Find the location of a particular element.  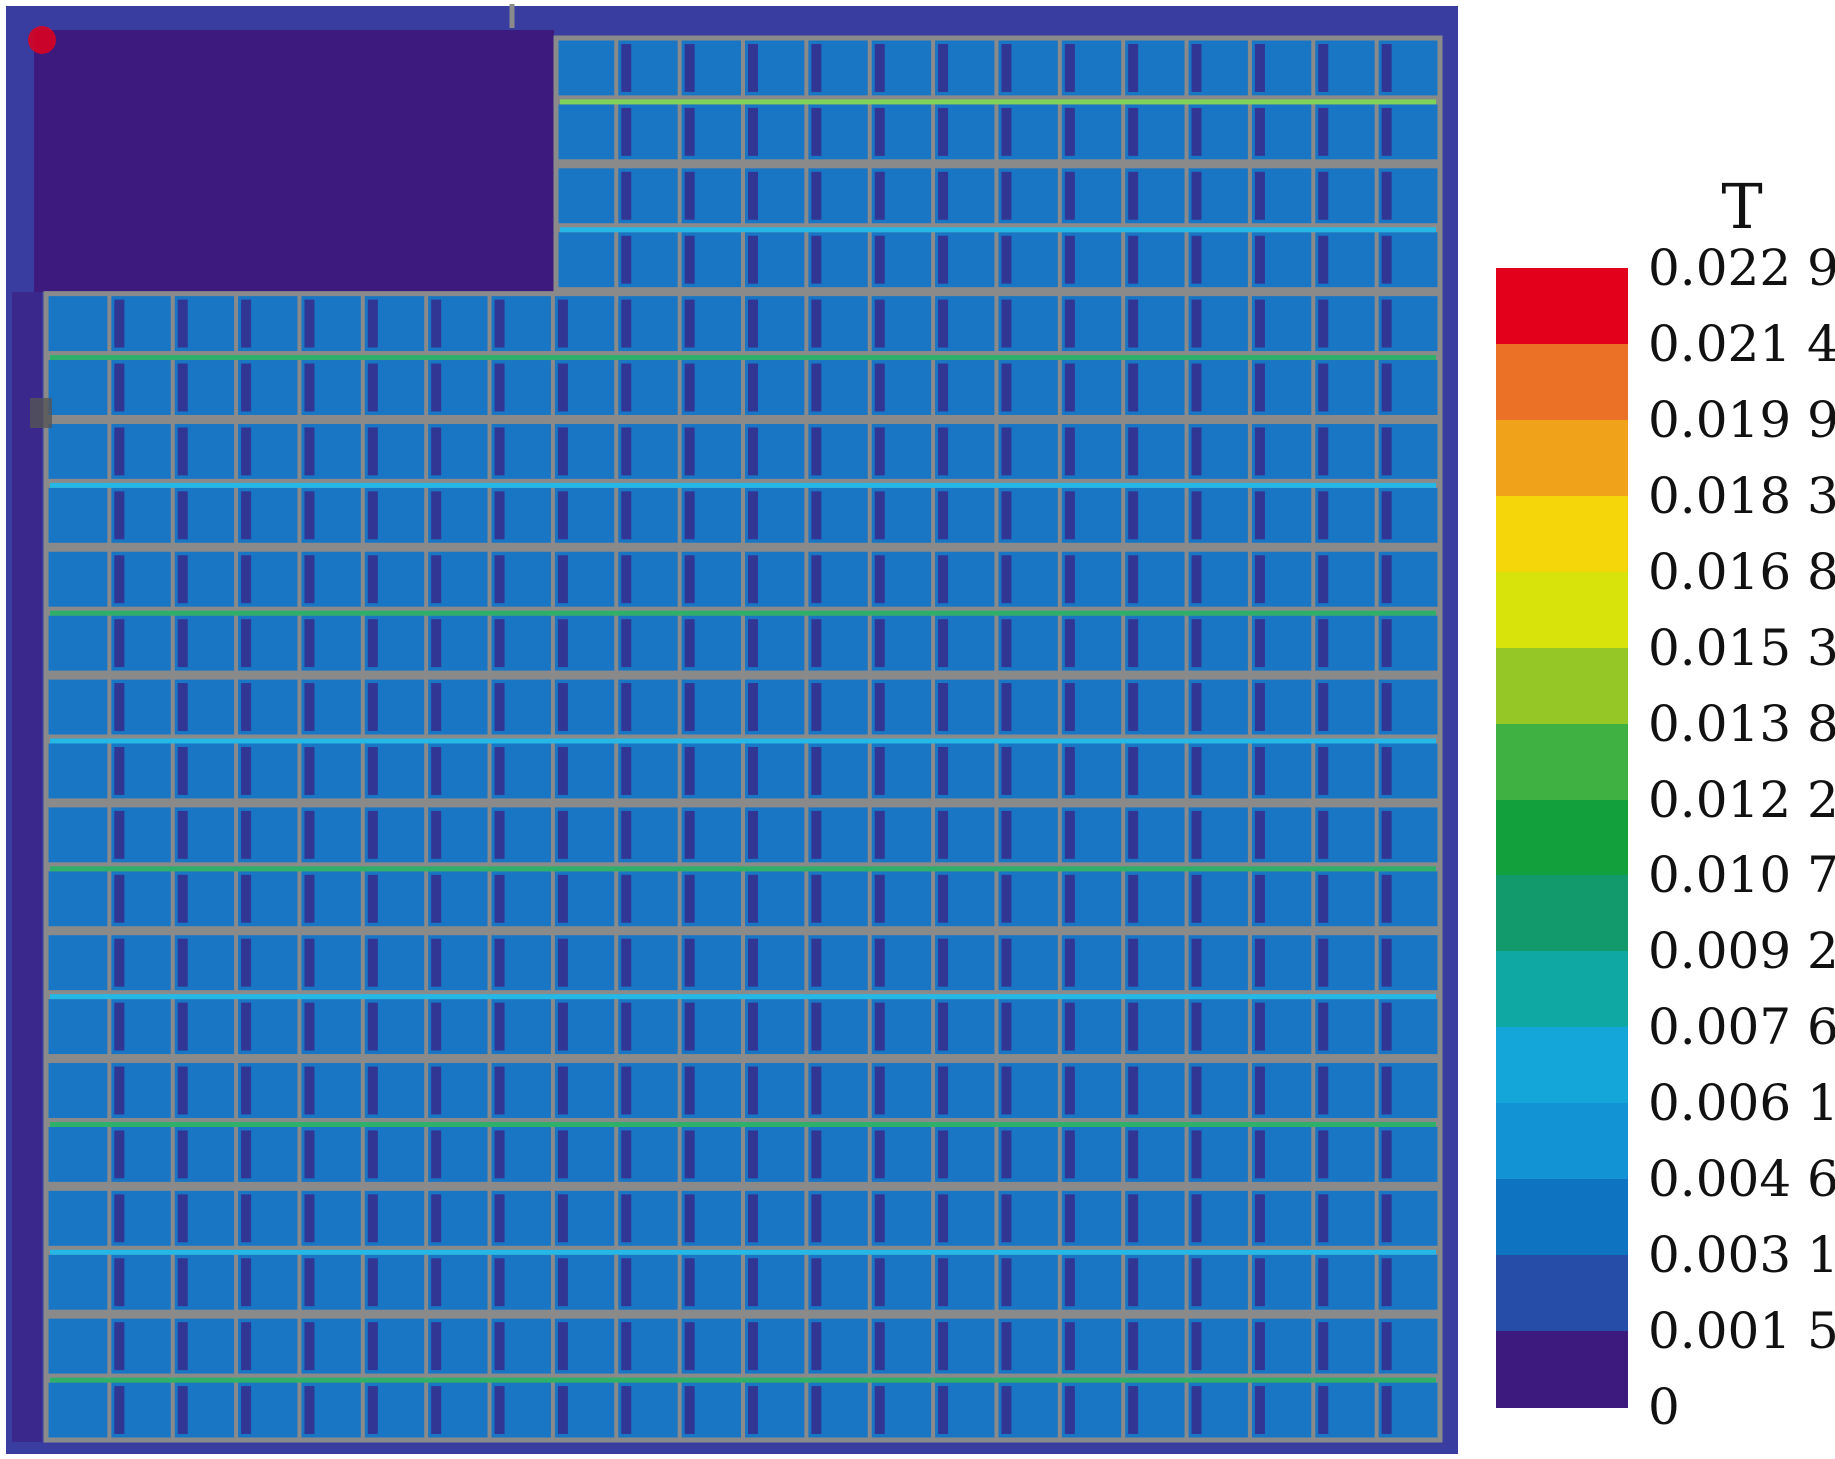

legend-label: 0.004 6 is located at coordinates (1741, 1179).